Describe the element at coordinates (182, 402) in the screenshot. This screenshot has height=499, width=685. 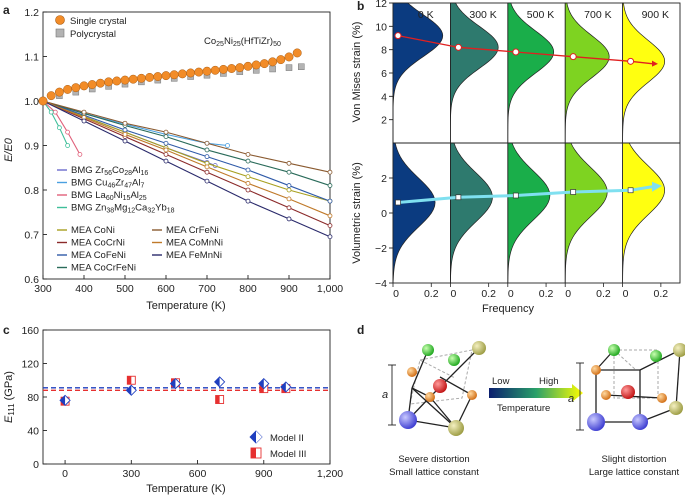
I see `panel-c-content: 0 300 600 900 1,200 0 40 80 120 160` at that location.